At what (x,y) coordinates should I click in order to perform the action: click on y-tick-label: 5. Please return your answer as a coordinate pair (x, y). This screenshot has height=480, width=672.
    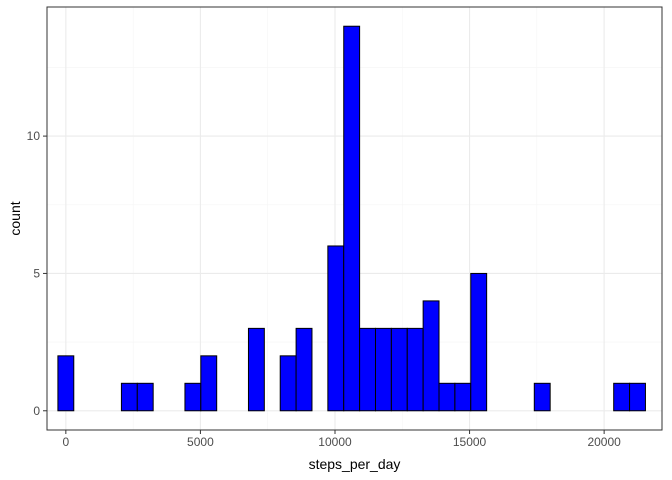
    Looking at the image, I should click on (36, 273).